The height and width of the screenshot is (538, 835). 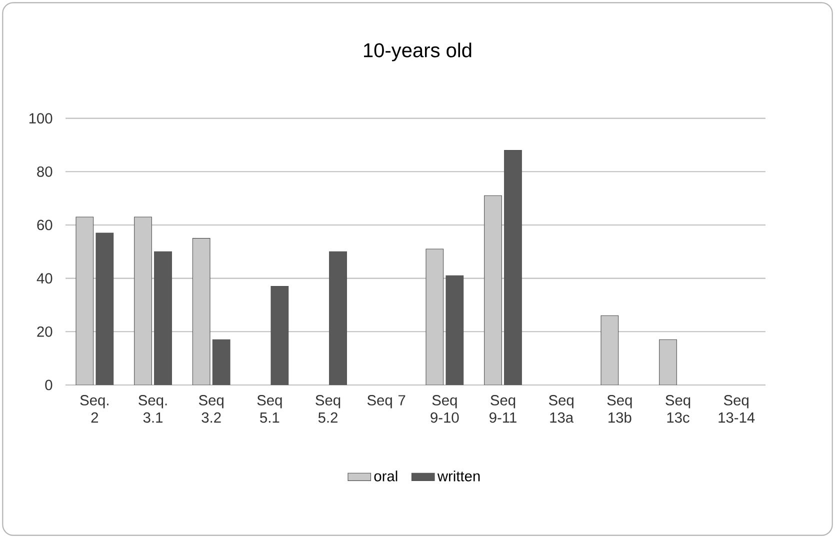 What do you see at coordinates (328, 409) in the screenshot?
I see `x-tick-label: Seq 5.2` at bounding box center [328, 409].